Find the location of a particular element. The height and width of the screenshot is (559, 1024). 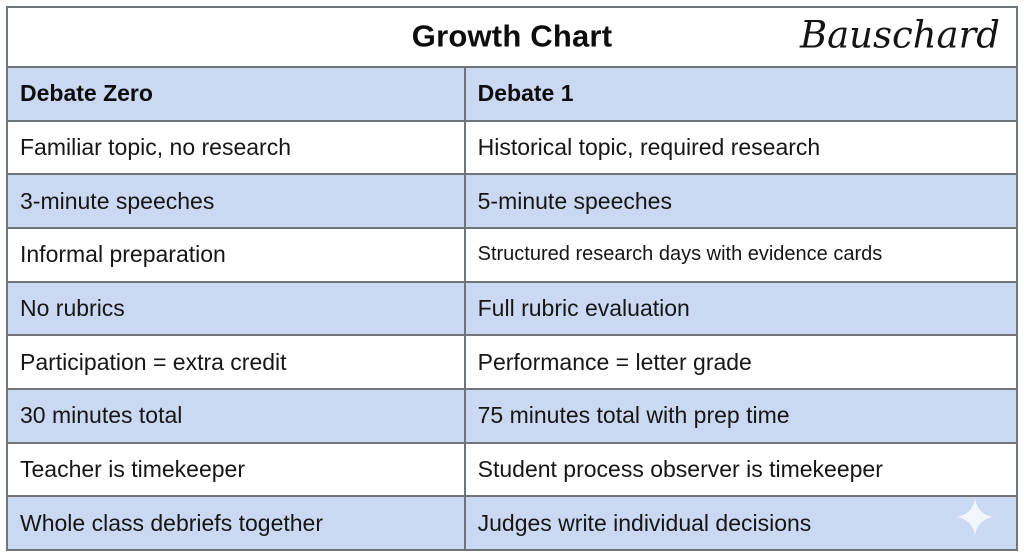

page-title: Growth Chart is located at coordinates (512, 36).